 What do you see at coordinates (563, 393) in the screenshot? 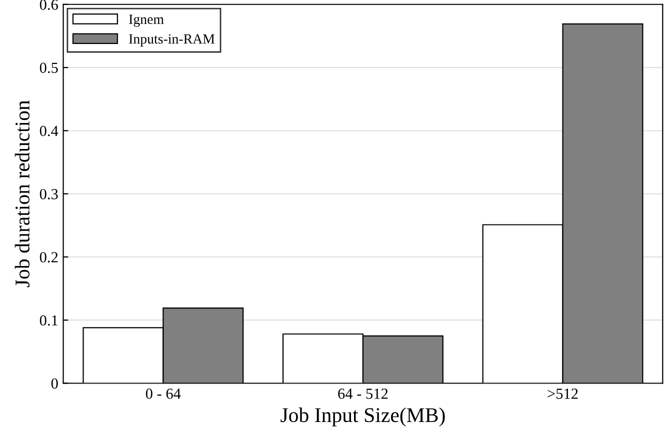
I see `x-tick-label: >512` at bounding box center [563, 393].